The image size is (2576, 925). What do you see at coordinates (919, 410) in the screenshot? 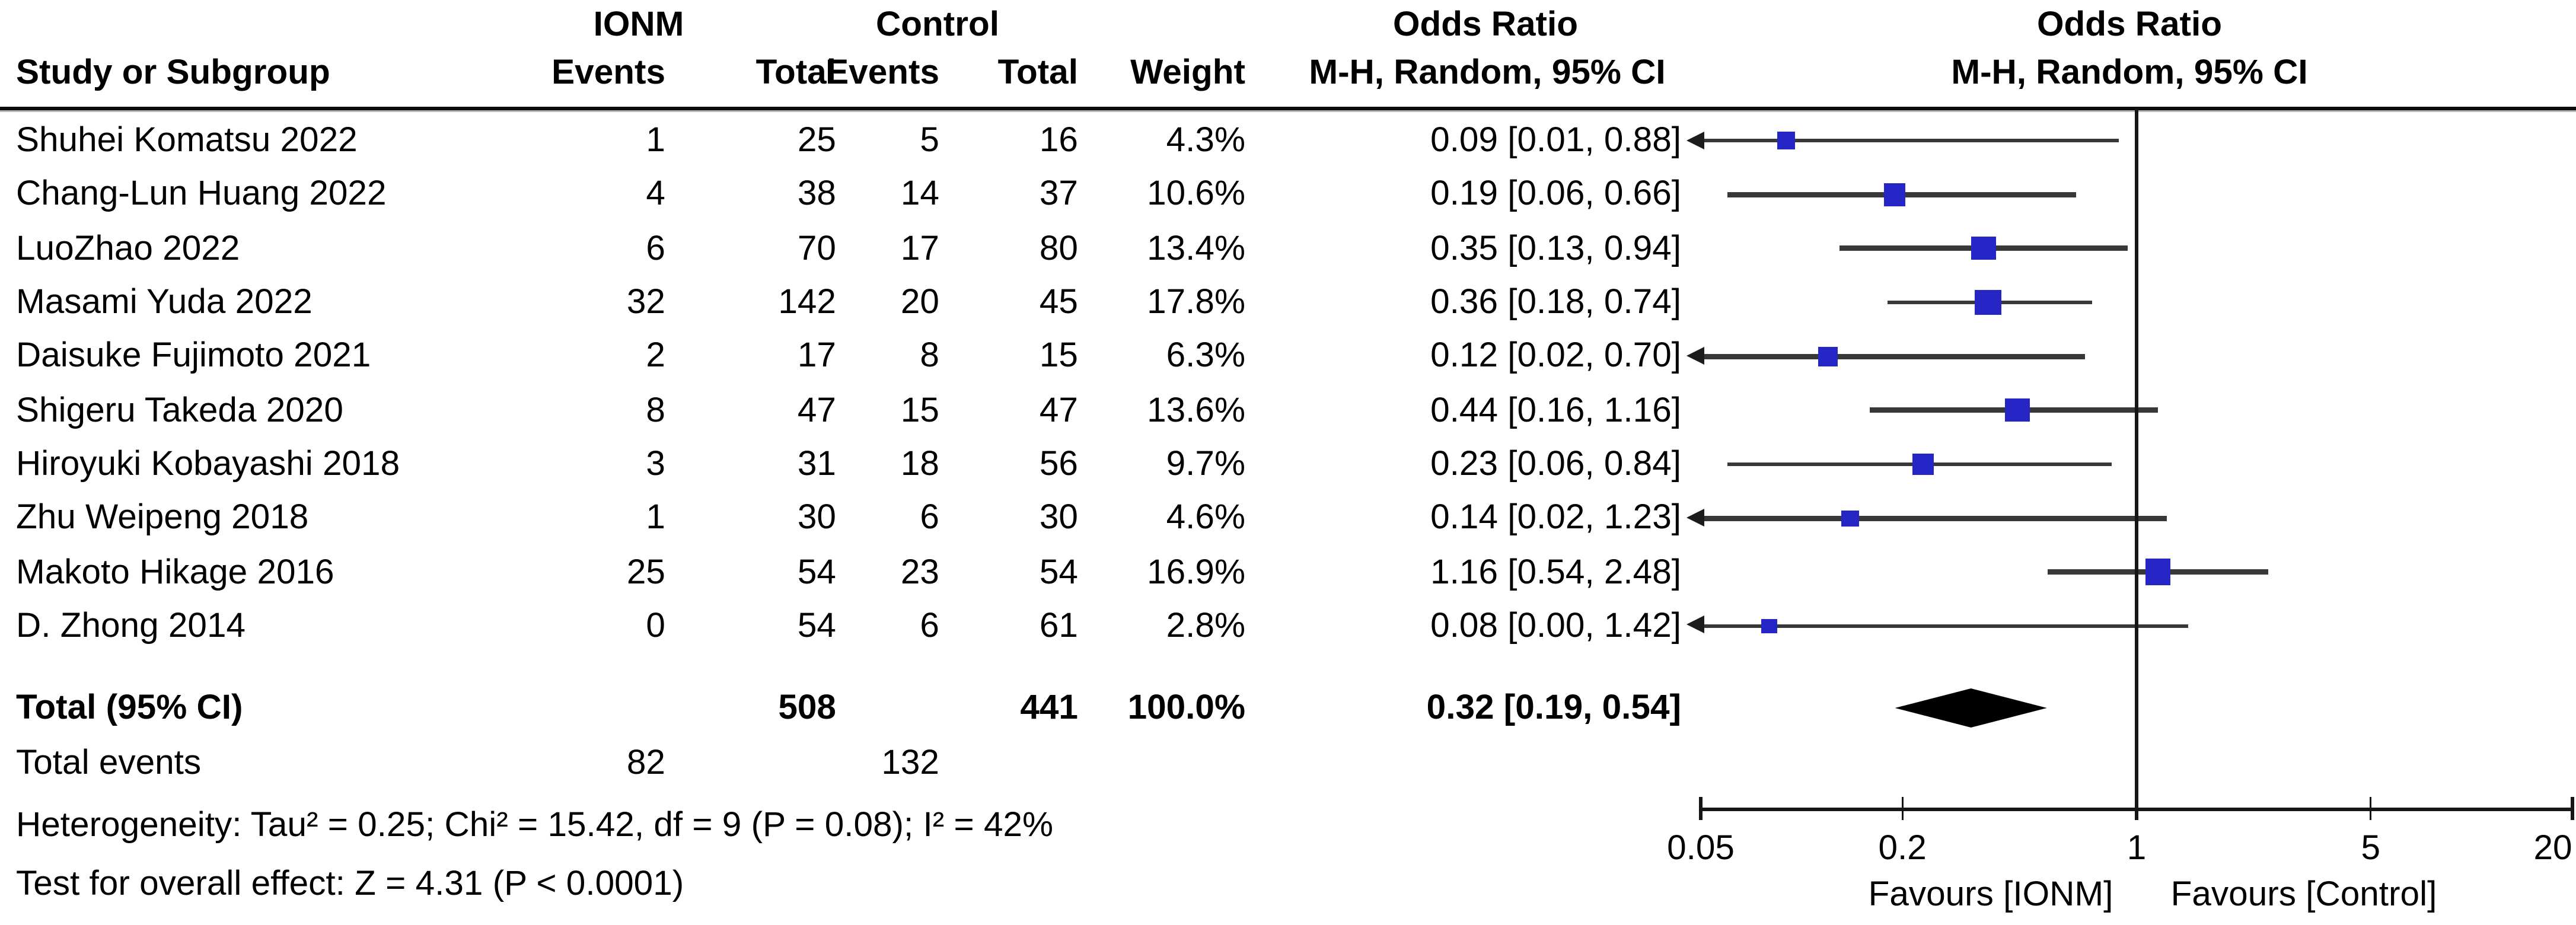
I see `control-events-cell: 15` at bounding box center [919, 410].